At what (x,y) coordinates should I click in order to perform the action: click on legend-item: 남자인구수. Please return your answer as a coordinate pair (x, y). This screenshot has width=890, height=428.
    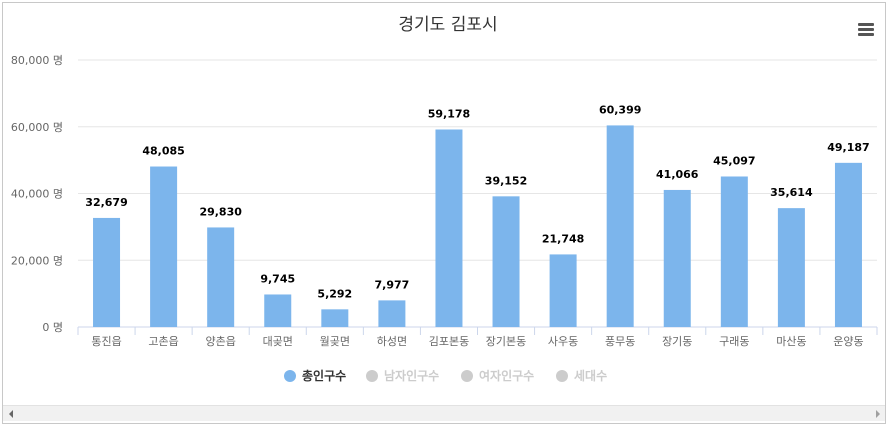
    Looking at the image, I should click on (402, 375).